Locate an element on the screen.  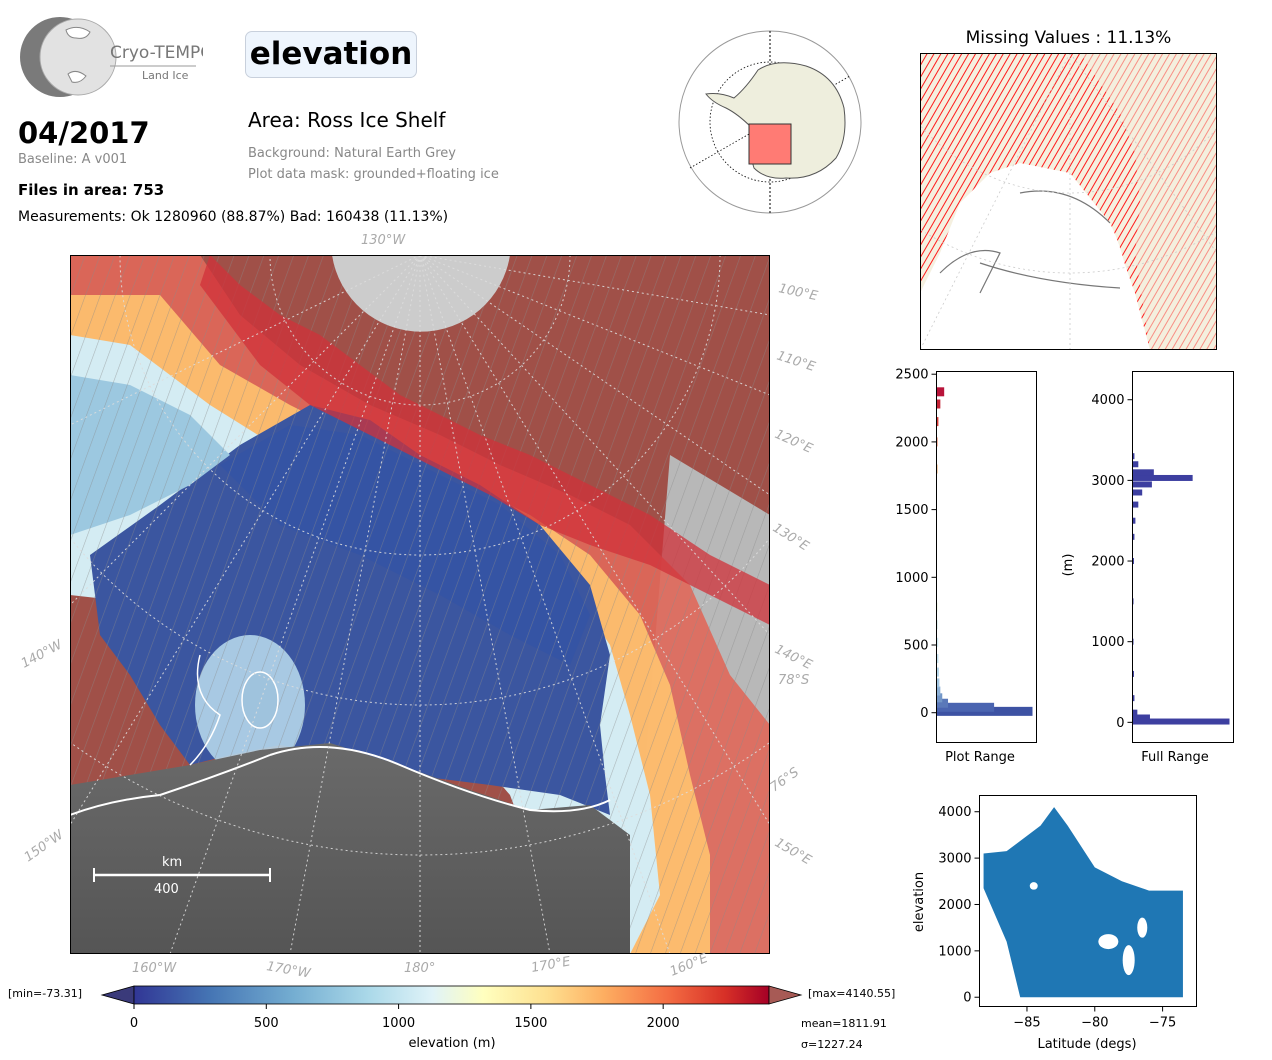
hist-plot-ytick: 2500 is located at coordinates (911, 375).